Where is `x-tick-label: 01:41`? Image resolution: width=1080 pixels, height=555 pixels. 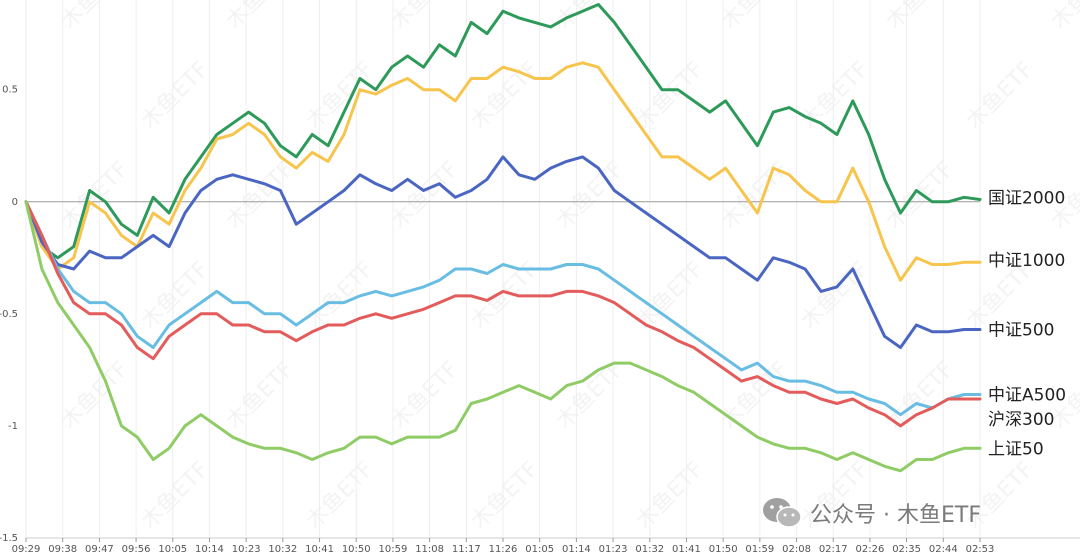
x-tick-label: 01:41 is located at coordinates (686, 549).